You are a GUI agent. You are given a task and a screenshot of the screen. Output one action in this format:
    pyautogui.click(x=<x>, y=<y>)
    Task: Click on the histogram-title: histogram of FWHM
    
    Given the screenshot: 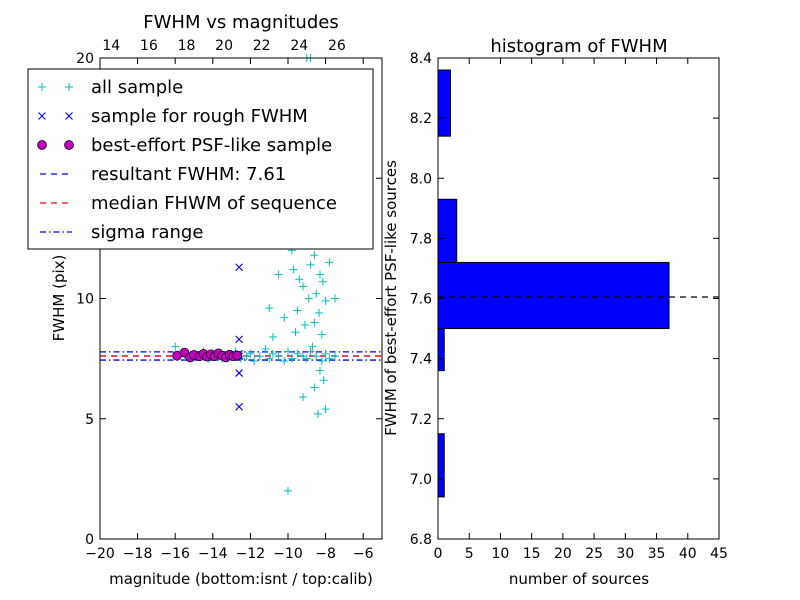 What is the action you would take?
    pyautogui.click(x=578, y=46)
    